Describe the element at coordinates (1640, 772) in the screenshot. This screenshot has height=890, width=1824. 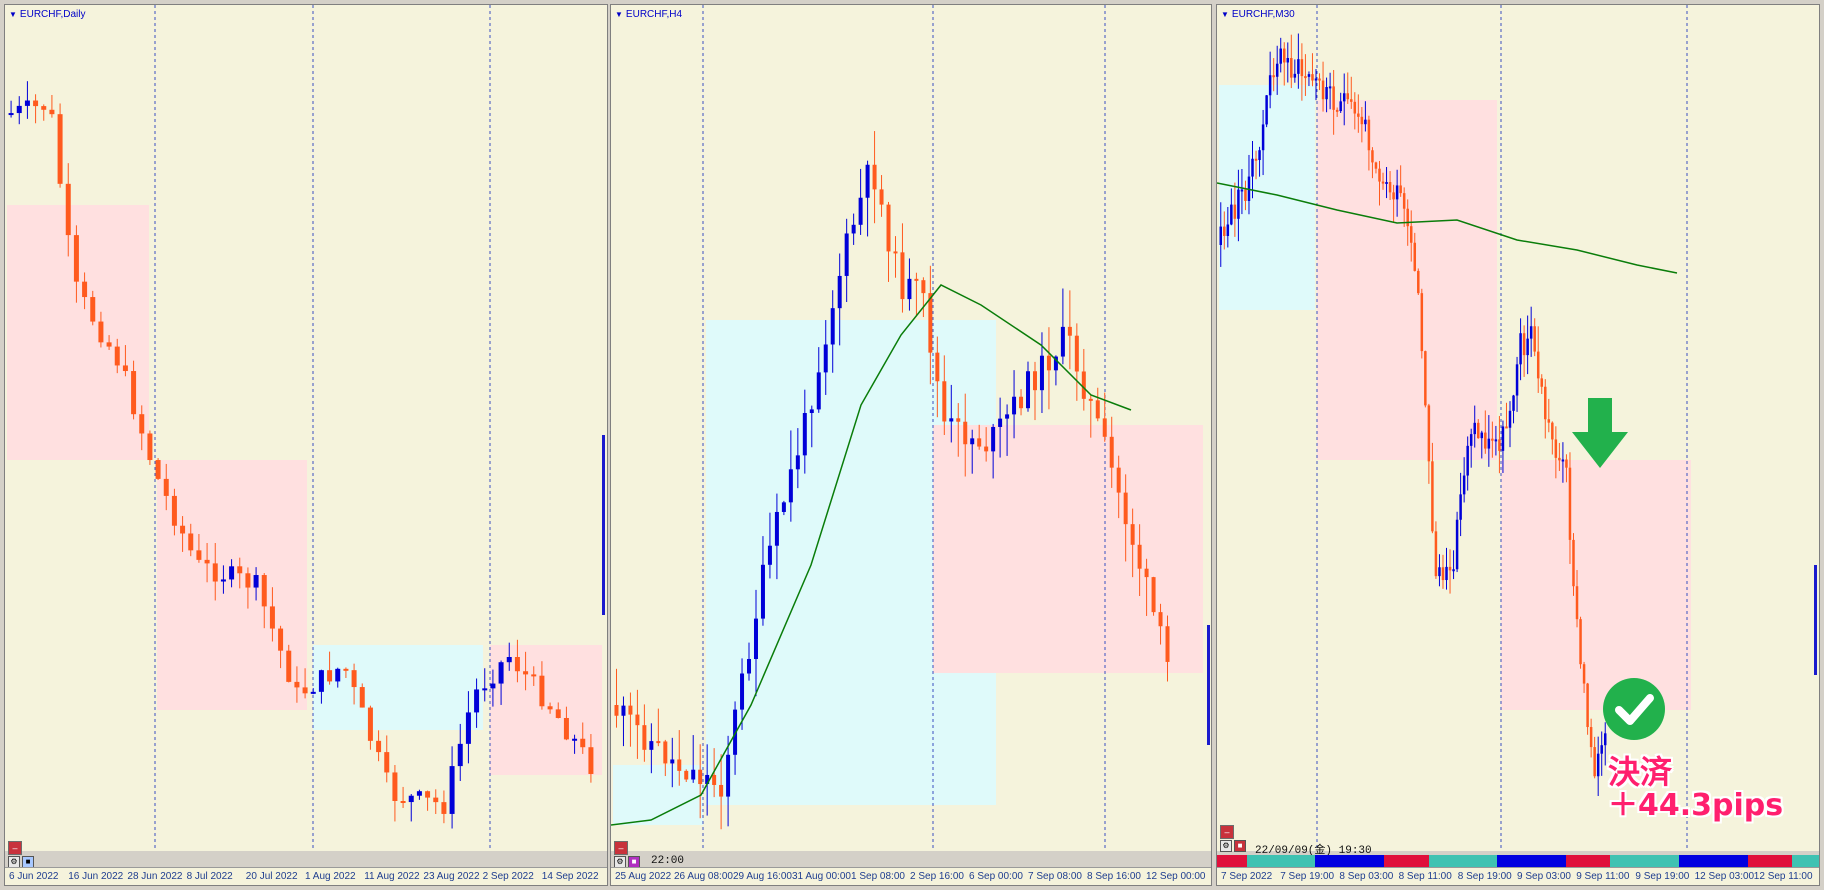
I see `result-label: 決済` at that location.